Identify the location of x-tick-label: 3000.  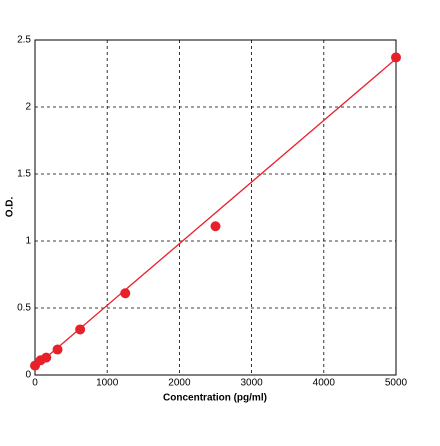
(251, 383).